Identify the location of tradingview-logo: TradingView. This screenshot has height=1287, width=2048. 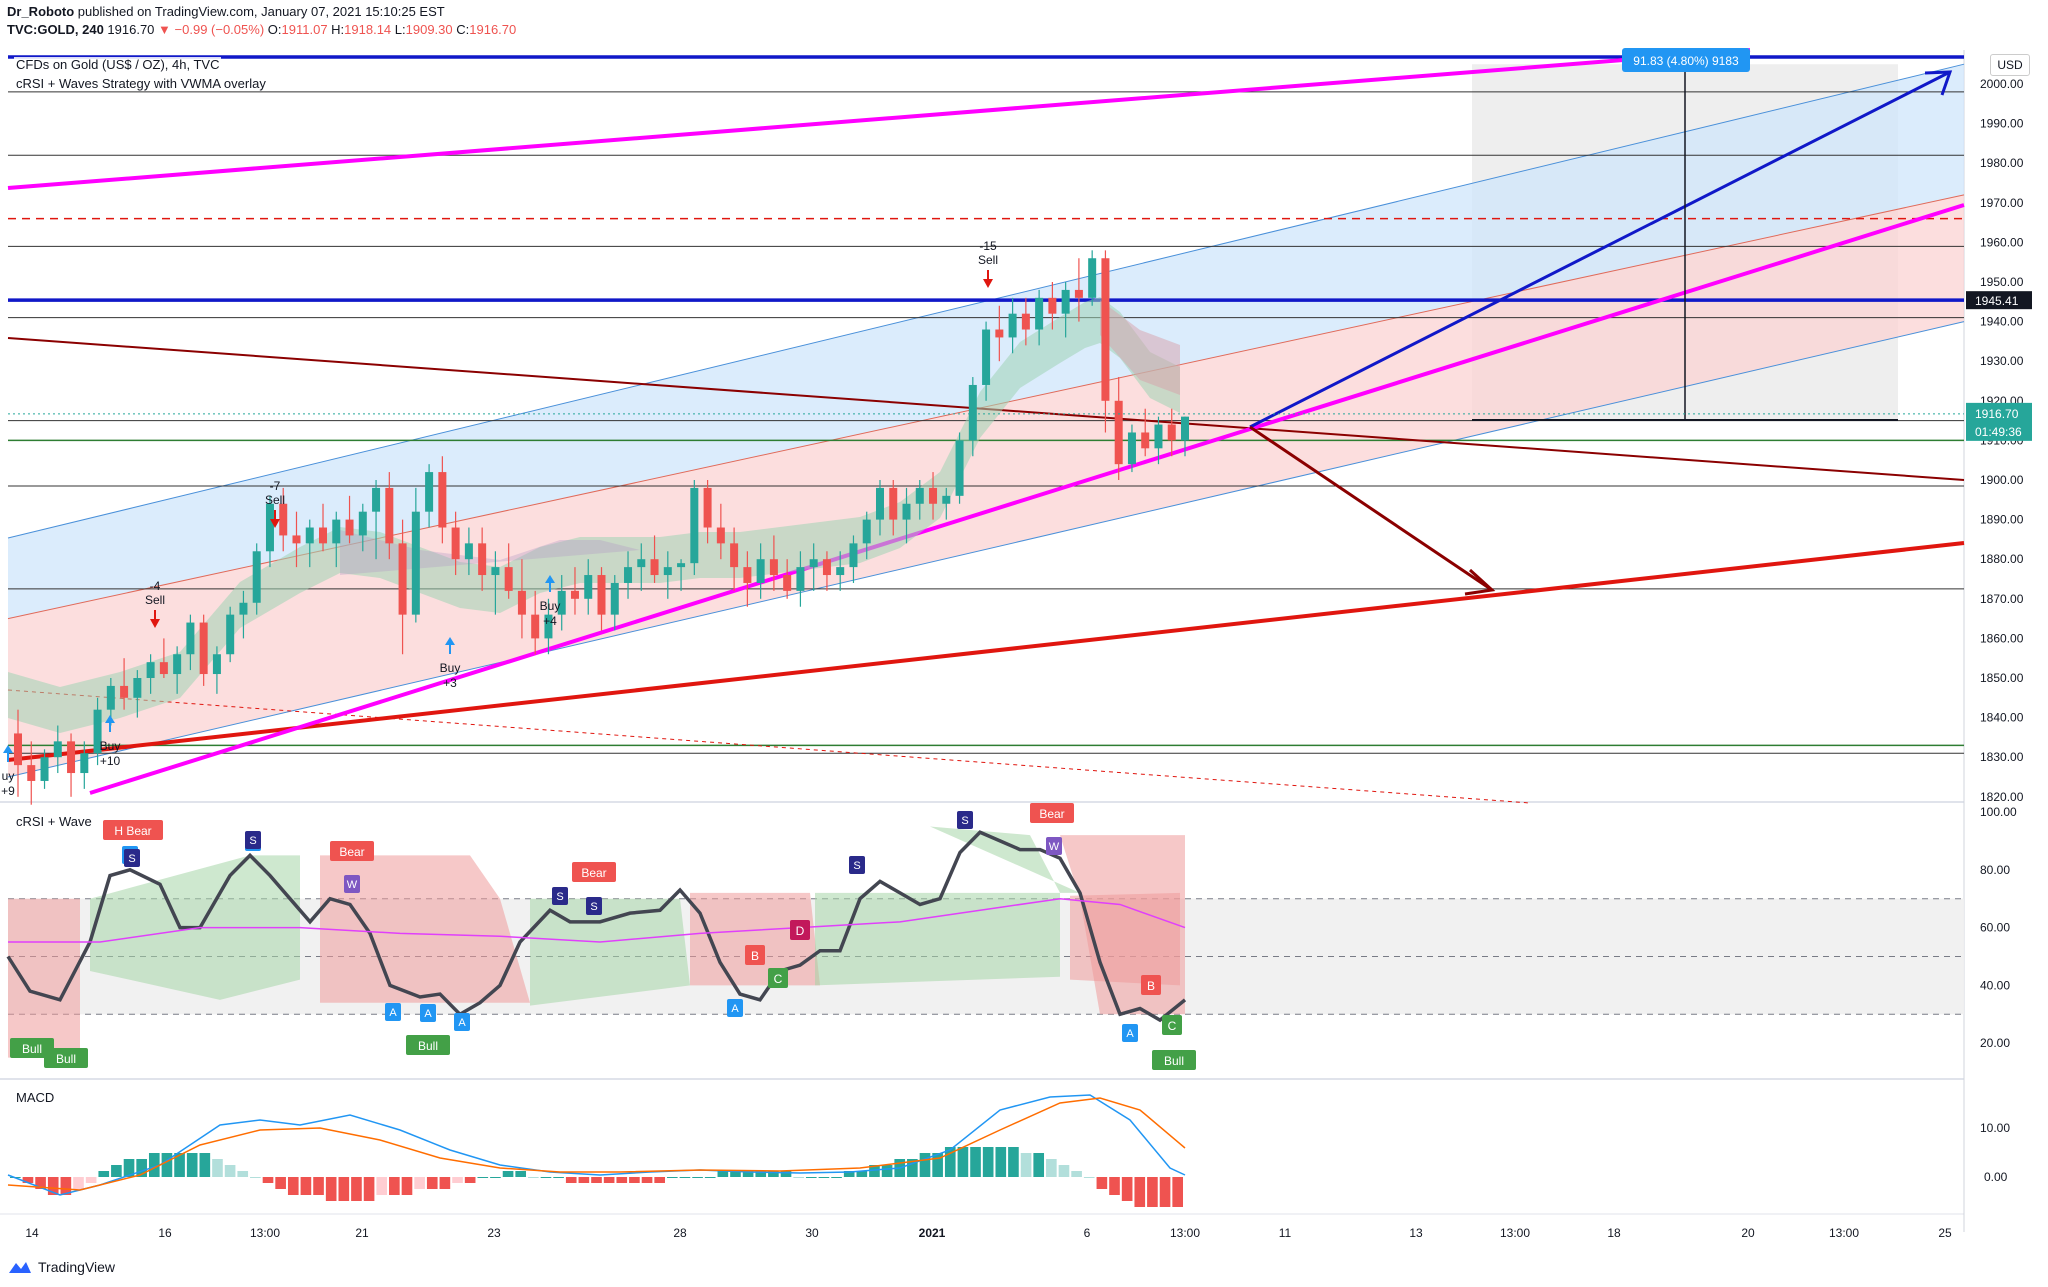
(61, 1267).